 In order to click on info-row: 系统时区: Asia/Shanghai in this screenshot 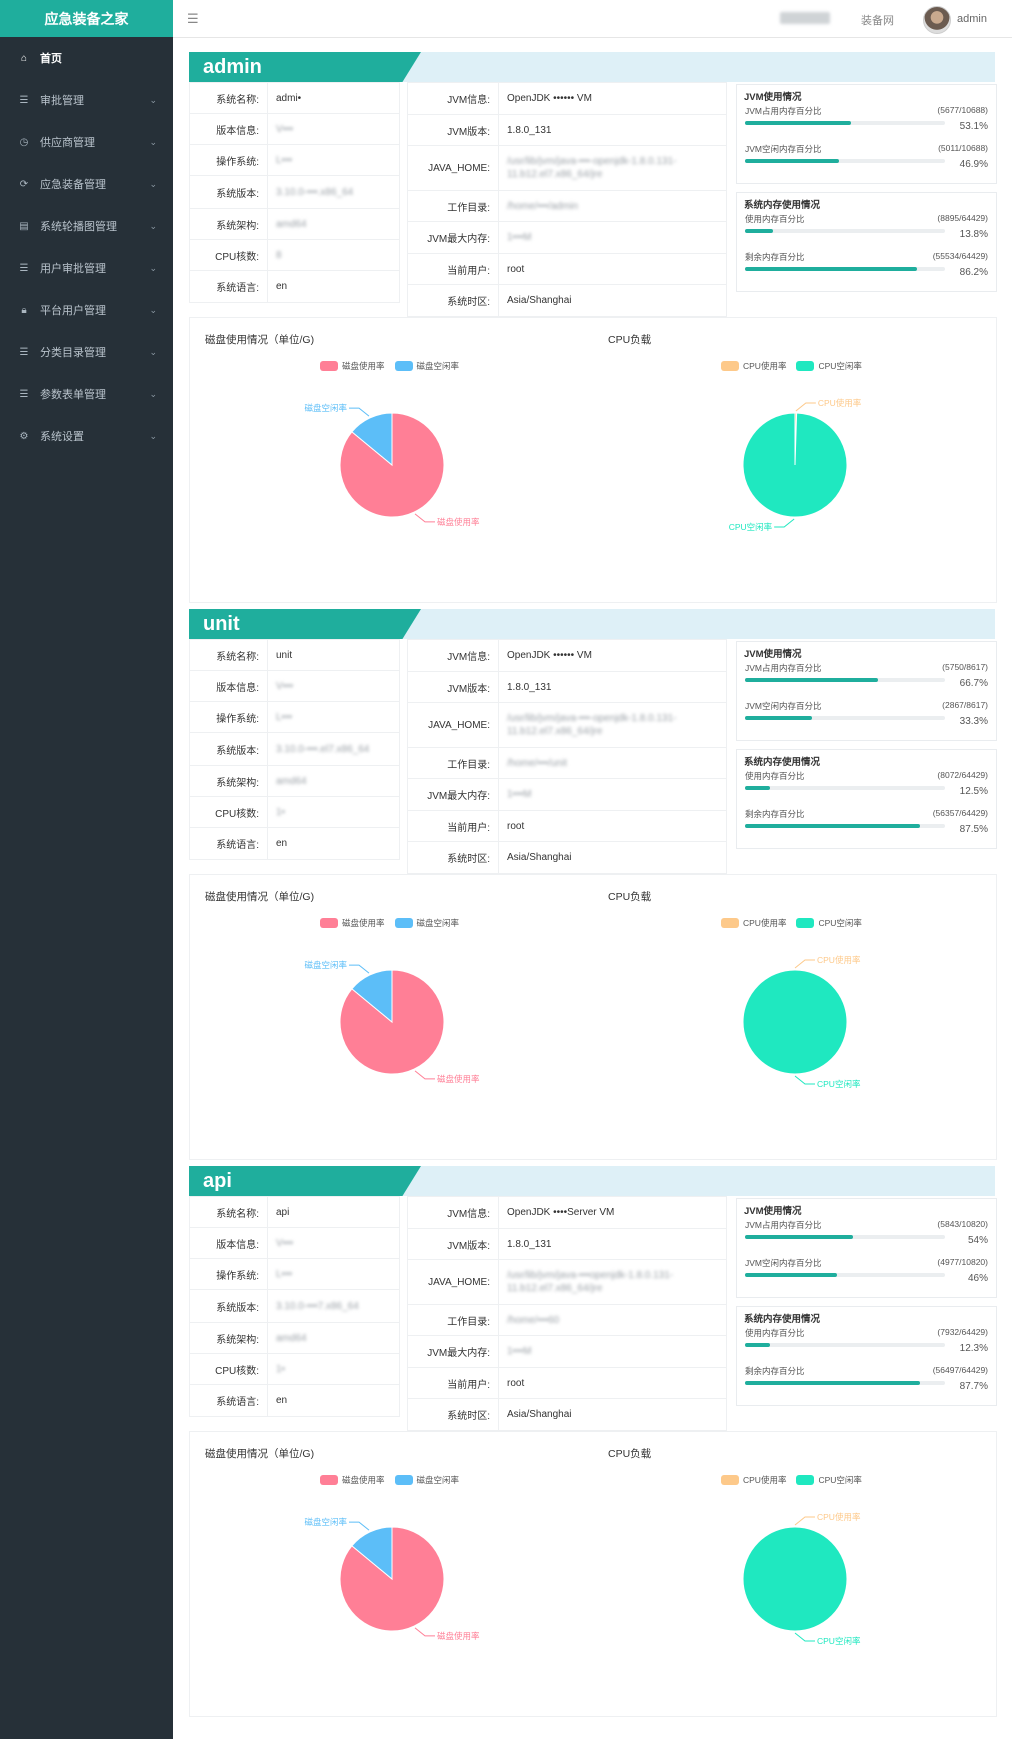, I will do `click(567, 857)`.